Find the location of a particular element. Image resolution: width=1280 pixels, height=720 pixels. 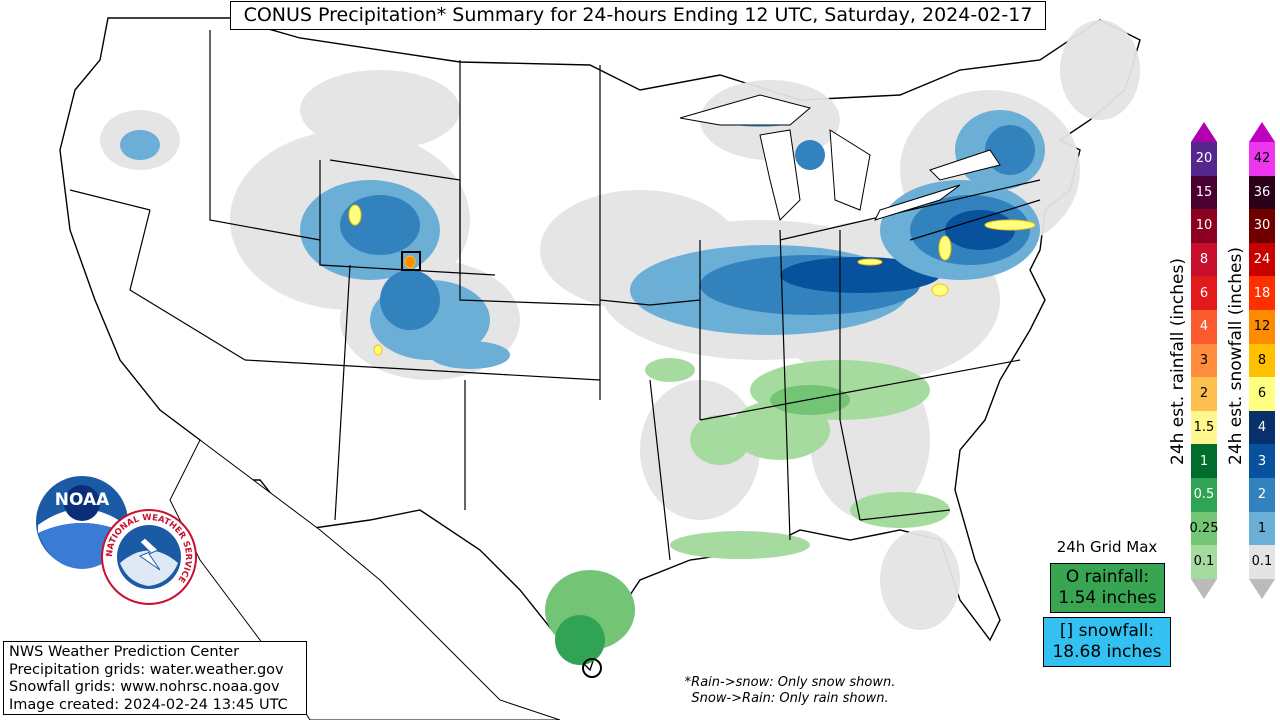

snow-colorbar-level: 0.1 is located at coordinates (1262, 562).